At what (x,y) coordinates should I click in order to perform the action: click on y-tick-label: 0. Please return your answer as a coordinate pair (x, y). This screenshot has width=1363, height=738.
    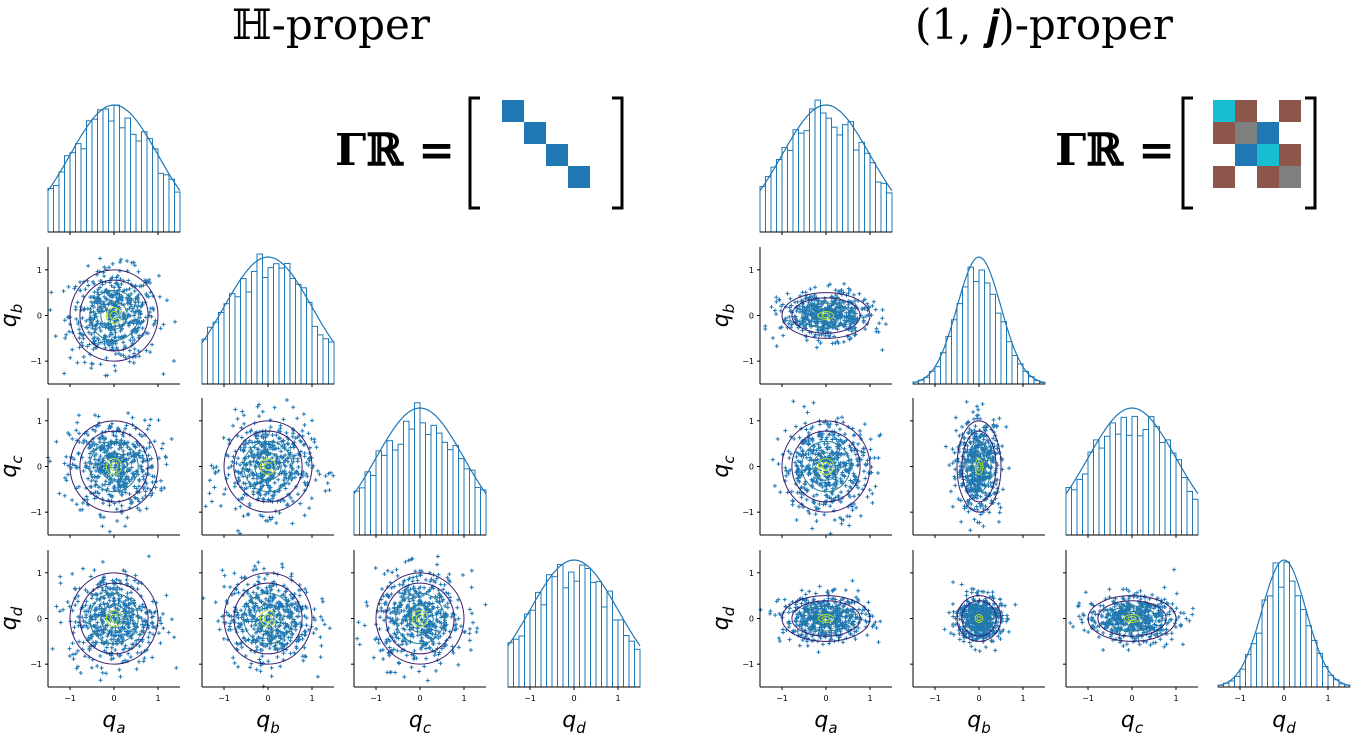
    Looking at the image, I should click on (751, 316).